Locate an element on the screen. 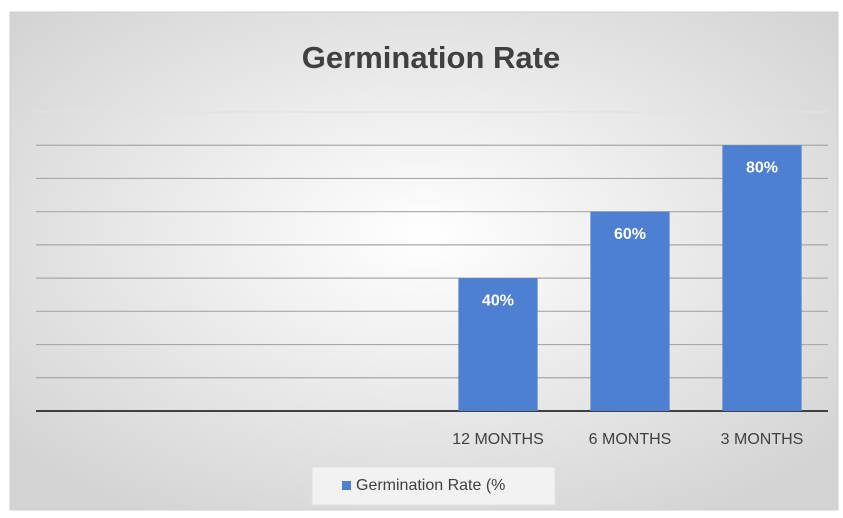 Image resolution: width=843 pixels, height=518 pixels. chart-title: Germination Rate is located at coordinates (431, 57).